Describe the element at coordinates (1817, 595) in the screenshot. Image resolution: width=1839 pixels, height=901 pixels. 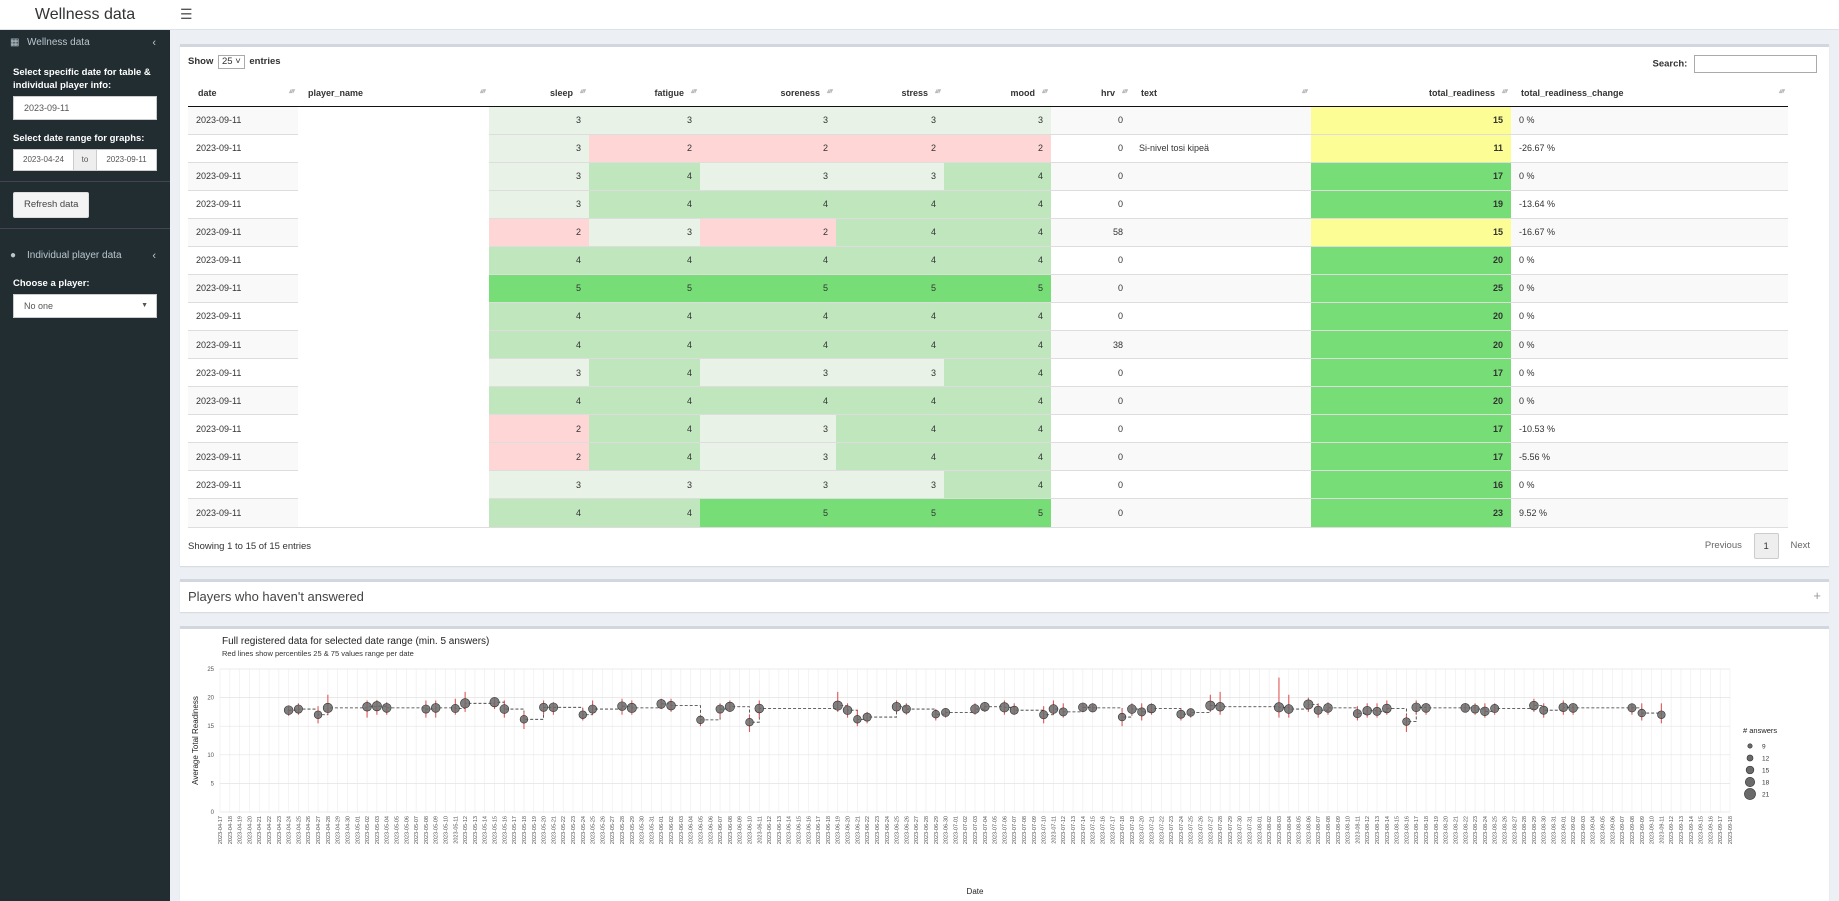
I see `expand-plus-icon: +` at that location.